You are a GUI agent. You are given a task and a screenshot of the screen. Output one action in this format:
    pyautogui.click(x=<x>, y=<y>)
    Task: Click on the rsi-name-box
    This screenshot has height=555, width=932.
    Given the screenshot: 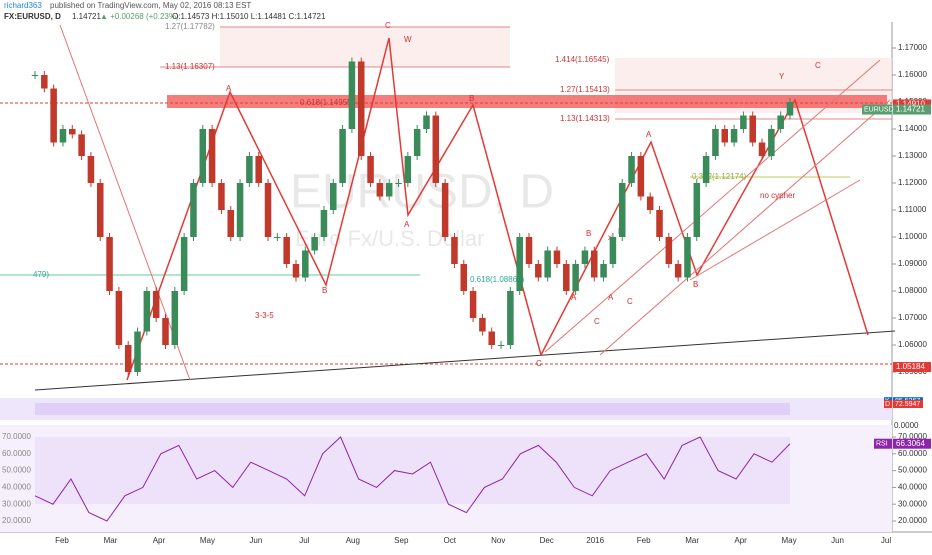 What is the action you would take?
    pyautogui.click(x=883, y=443)
    